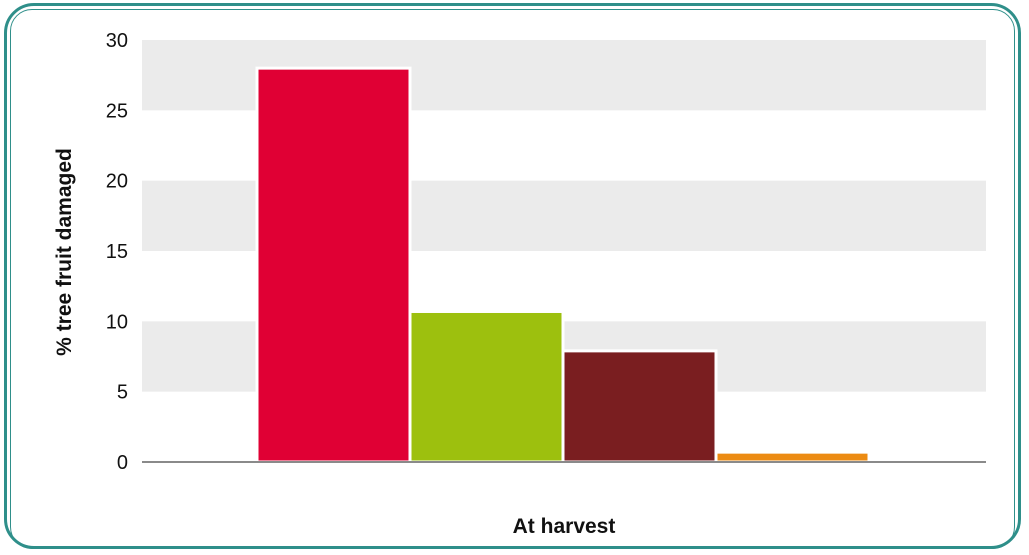 This screenshot has height=555, width=1029. What do you see at coordinates (122, 393) in the screenshot?
I see `y-tick-label: 5` at bounding box center [122, 393].